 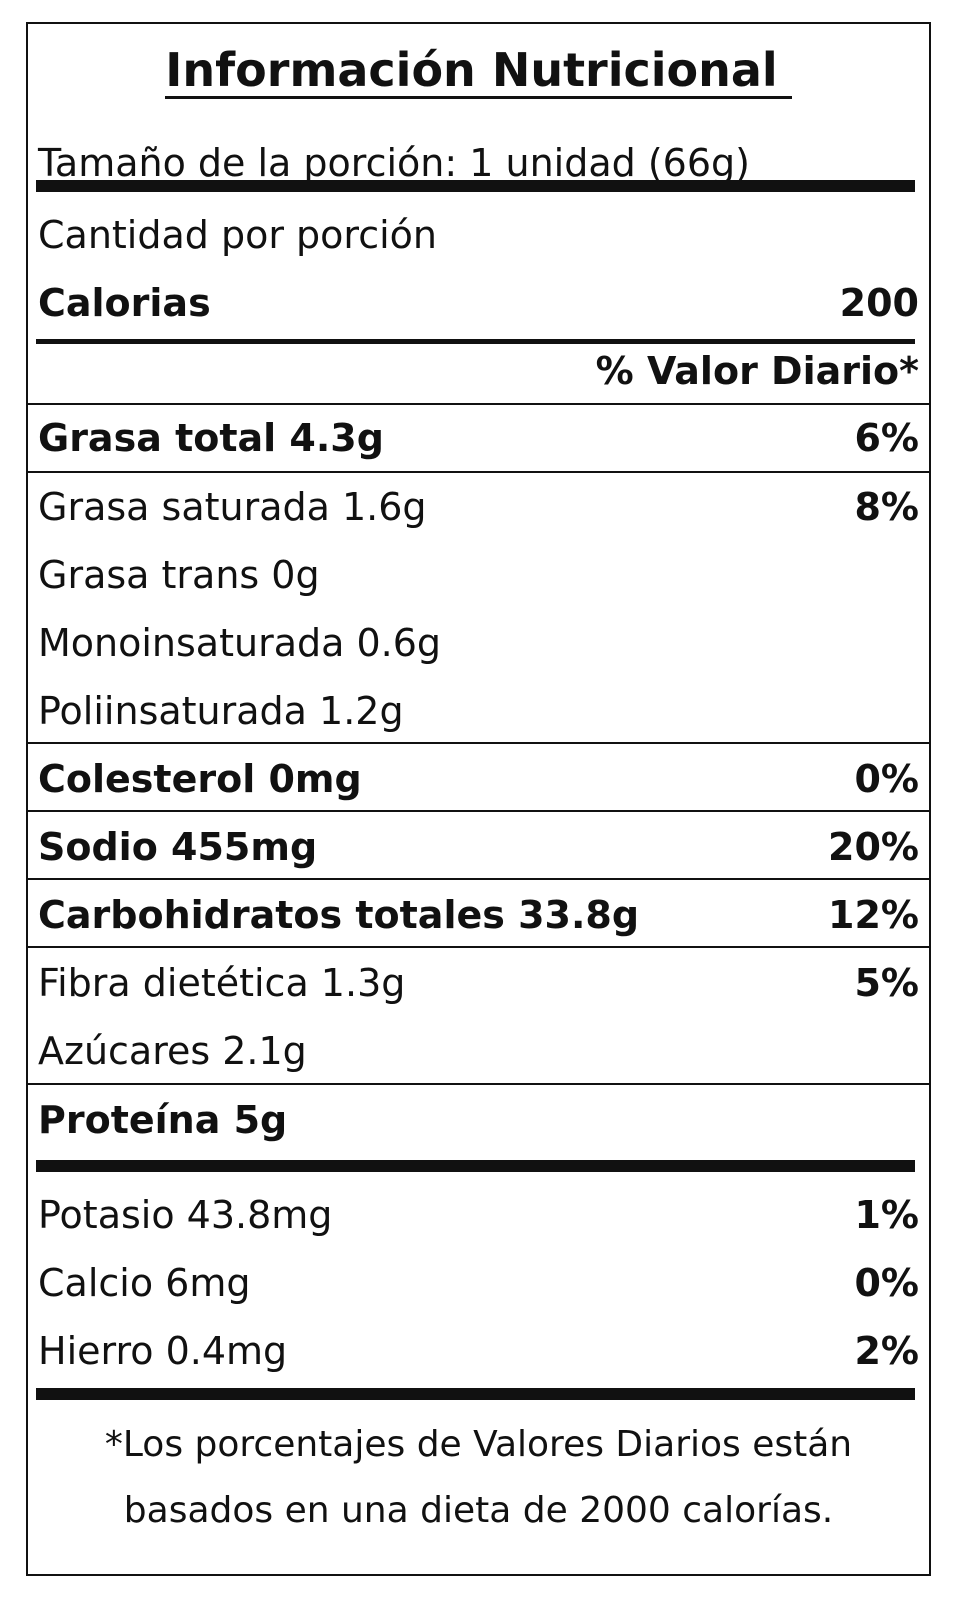 What do you see at coordinates (478, 575) in the screenshot?
I see `nutrient-row-trans-fat: Grasa trans 0g` at bounding box center [478, 575].